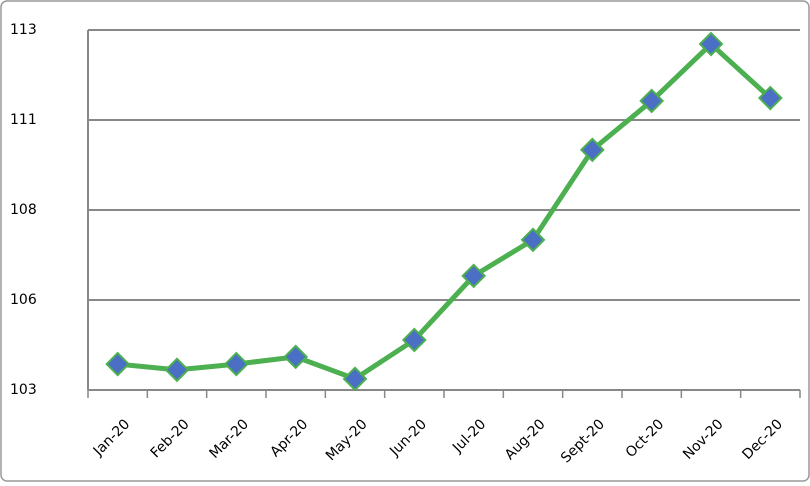 This screenshot has width=810, height=486. Describe the element at coordinates (23, 210) in the screenshot. I see `y-tick-label: 108` at that location.